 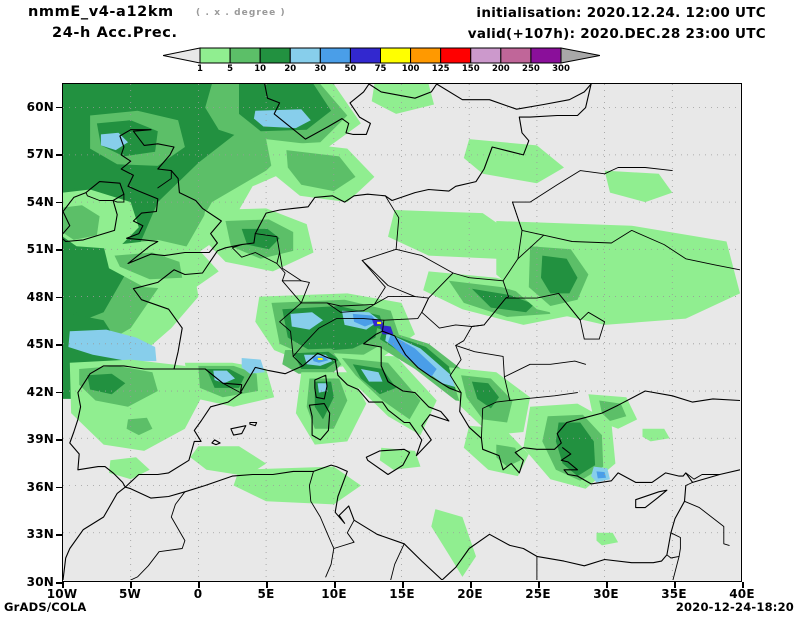 What do you see at coordinates (320, 359) in the screenshot?
I see `precip-max-core` at bounding box center [320, 359].